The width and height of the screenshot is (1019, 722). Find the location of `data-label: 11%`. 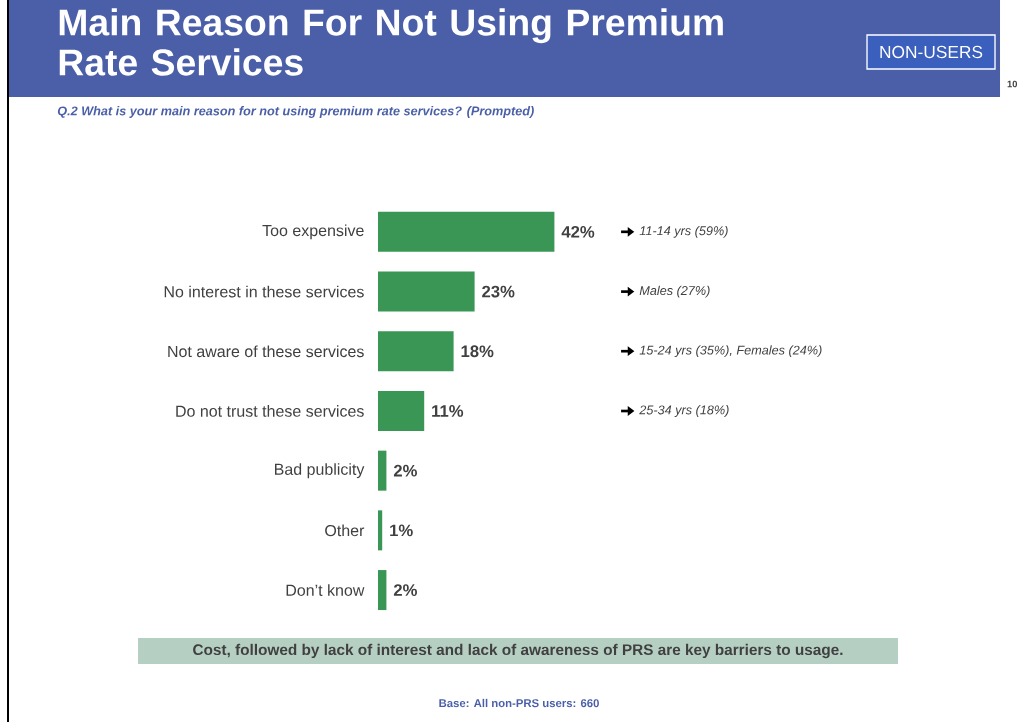

data-label: 11% is located at coordinates (448, 411).